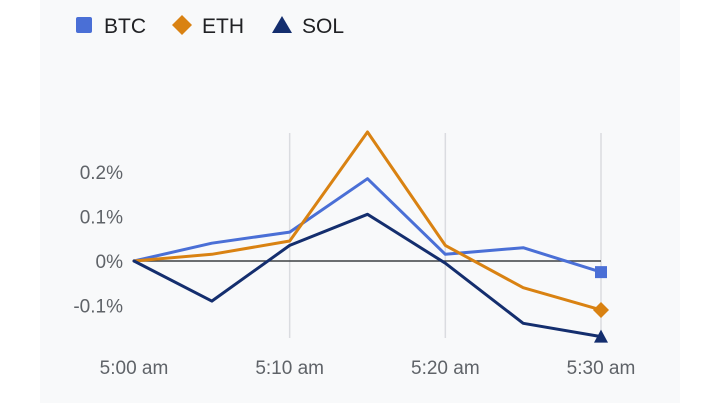 The image size is (719, 403). I want to click on legend-item-btc: BTC, so click(111, 26).